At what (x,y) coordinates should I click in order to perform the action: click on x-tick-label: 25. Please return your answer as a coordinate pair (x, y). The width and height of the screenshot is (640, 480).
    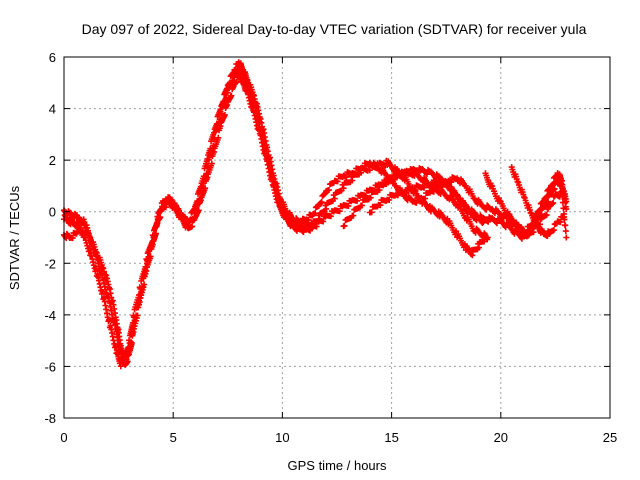
    Looking at the image, I should click on (610, 437).